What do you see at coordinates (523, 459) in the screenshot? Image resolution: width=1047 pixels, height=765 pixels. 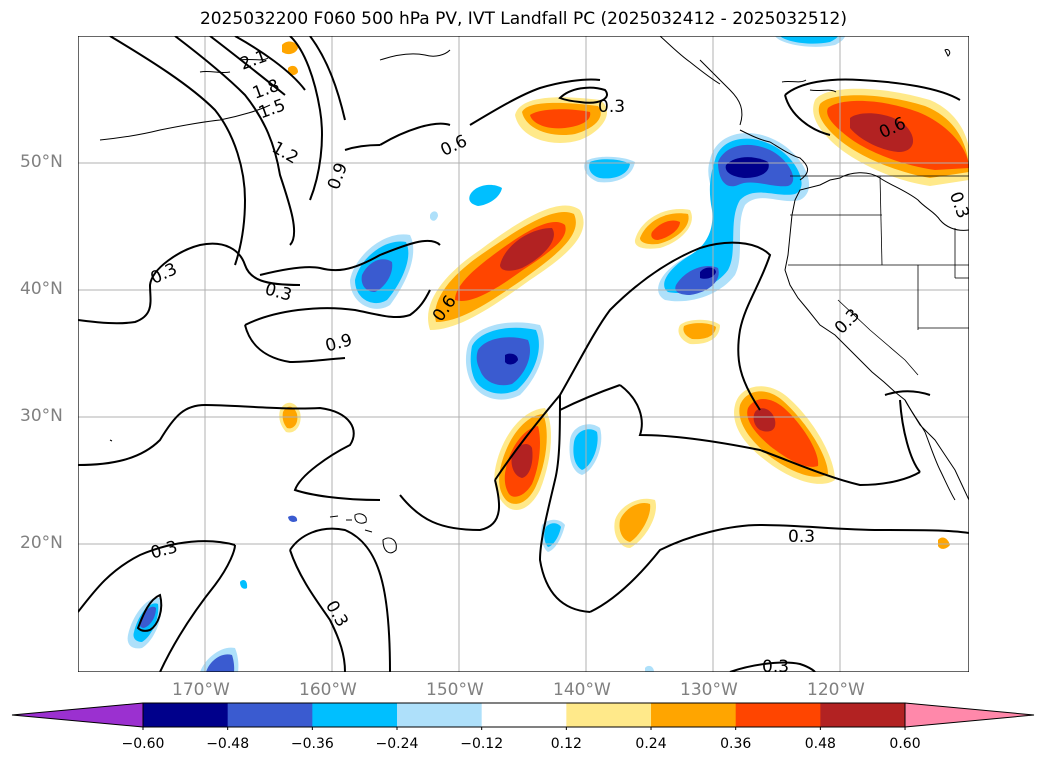 I see `anomaly-lower-center` at bounding box center [523, 459].